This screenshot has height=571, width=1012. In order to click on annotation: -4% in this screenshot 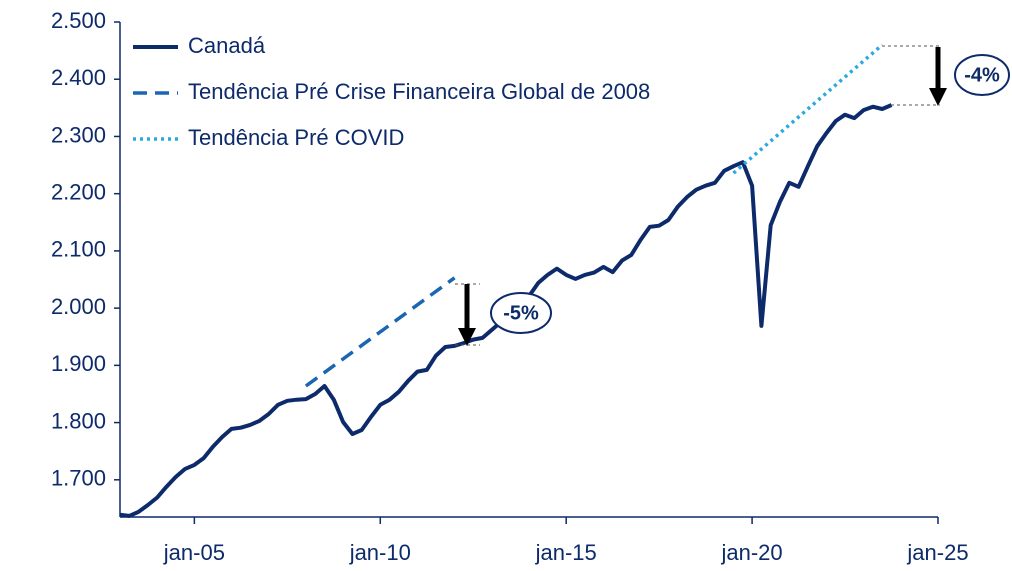, I will do `click(982, 75)`.